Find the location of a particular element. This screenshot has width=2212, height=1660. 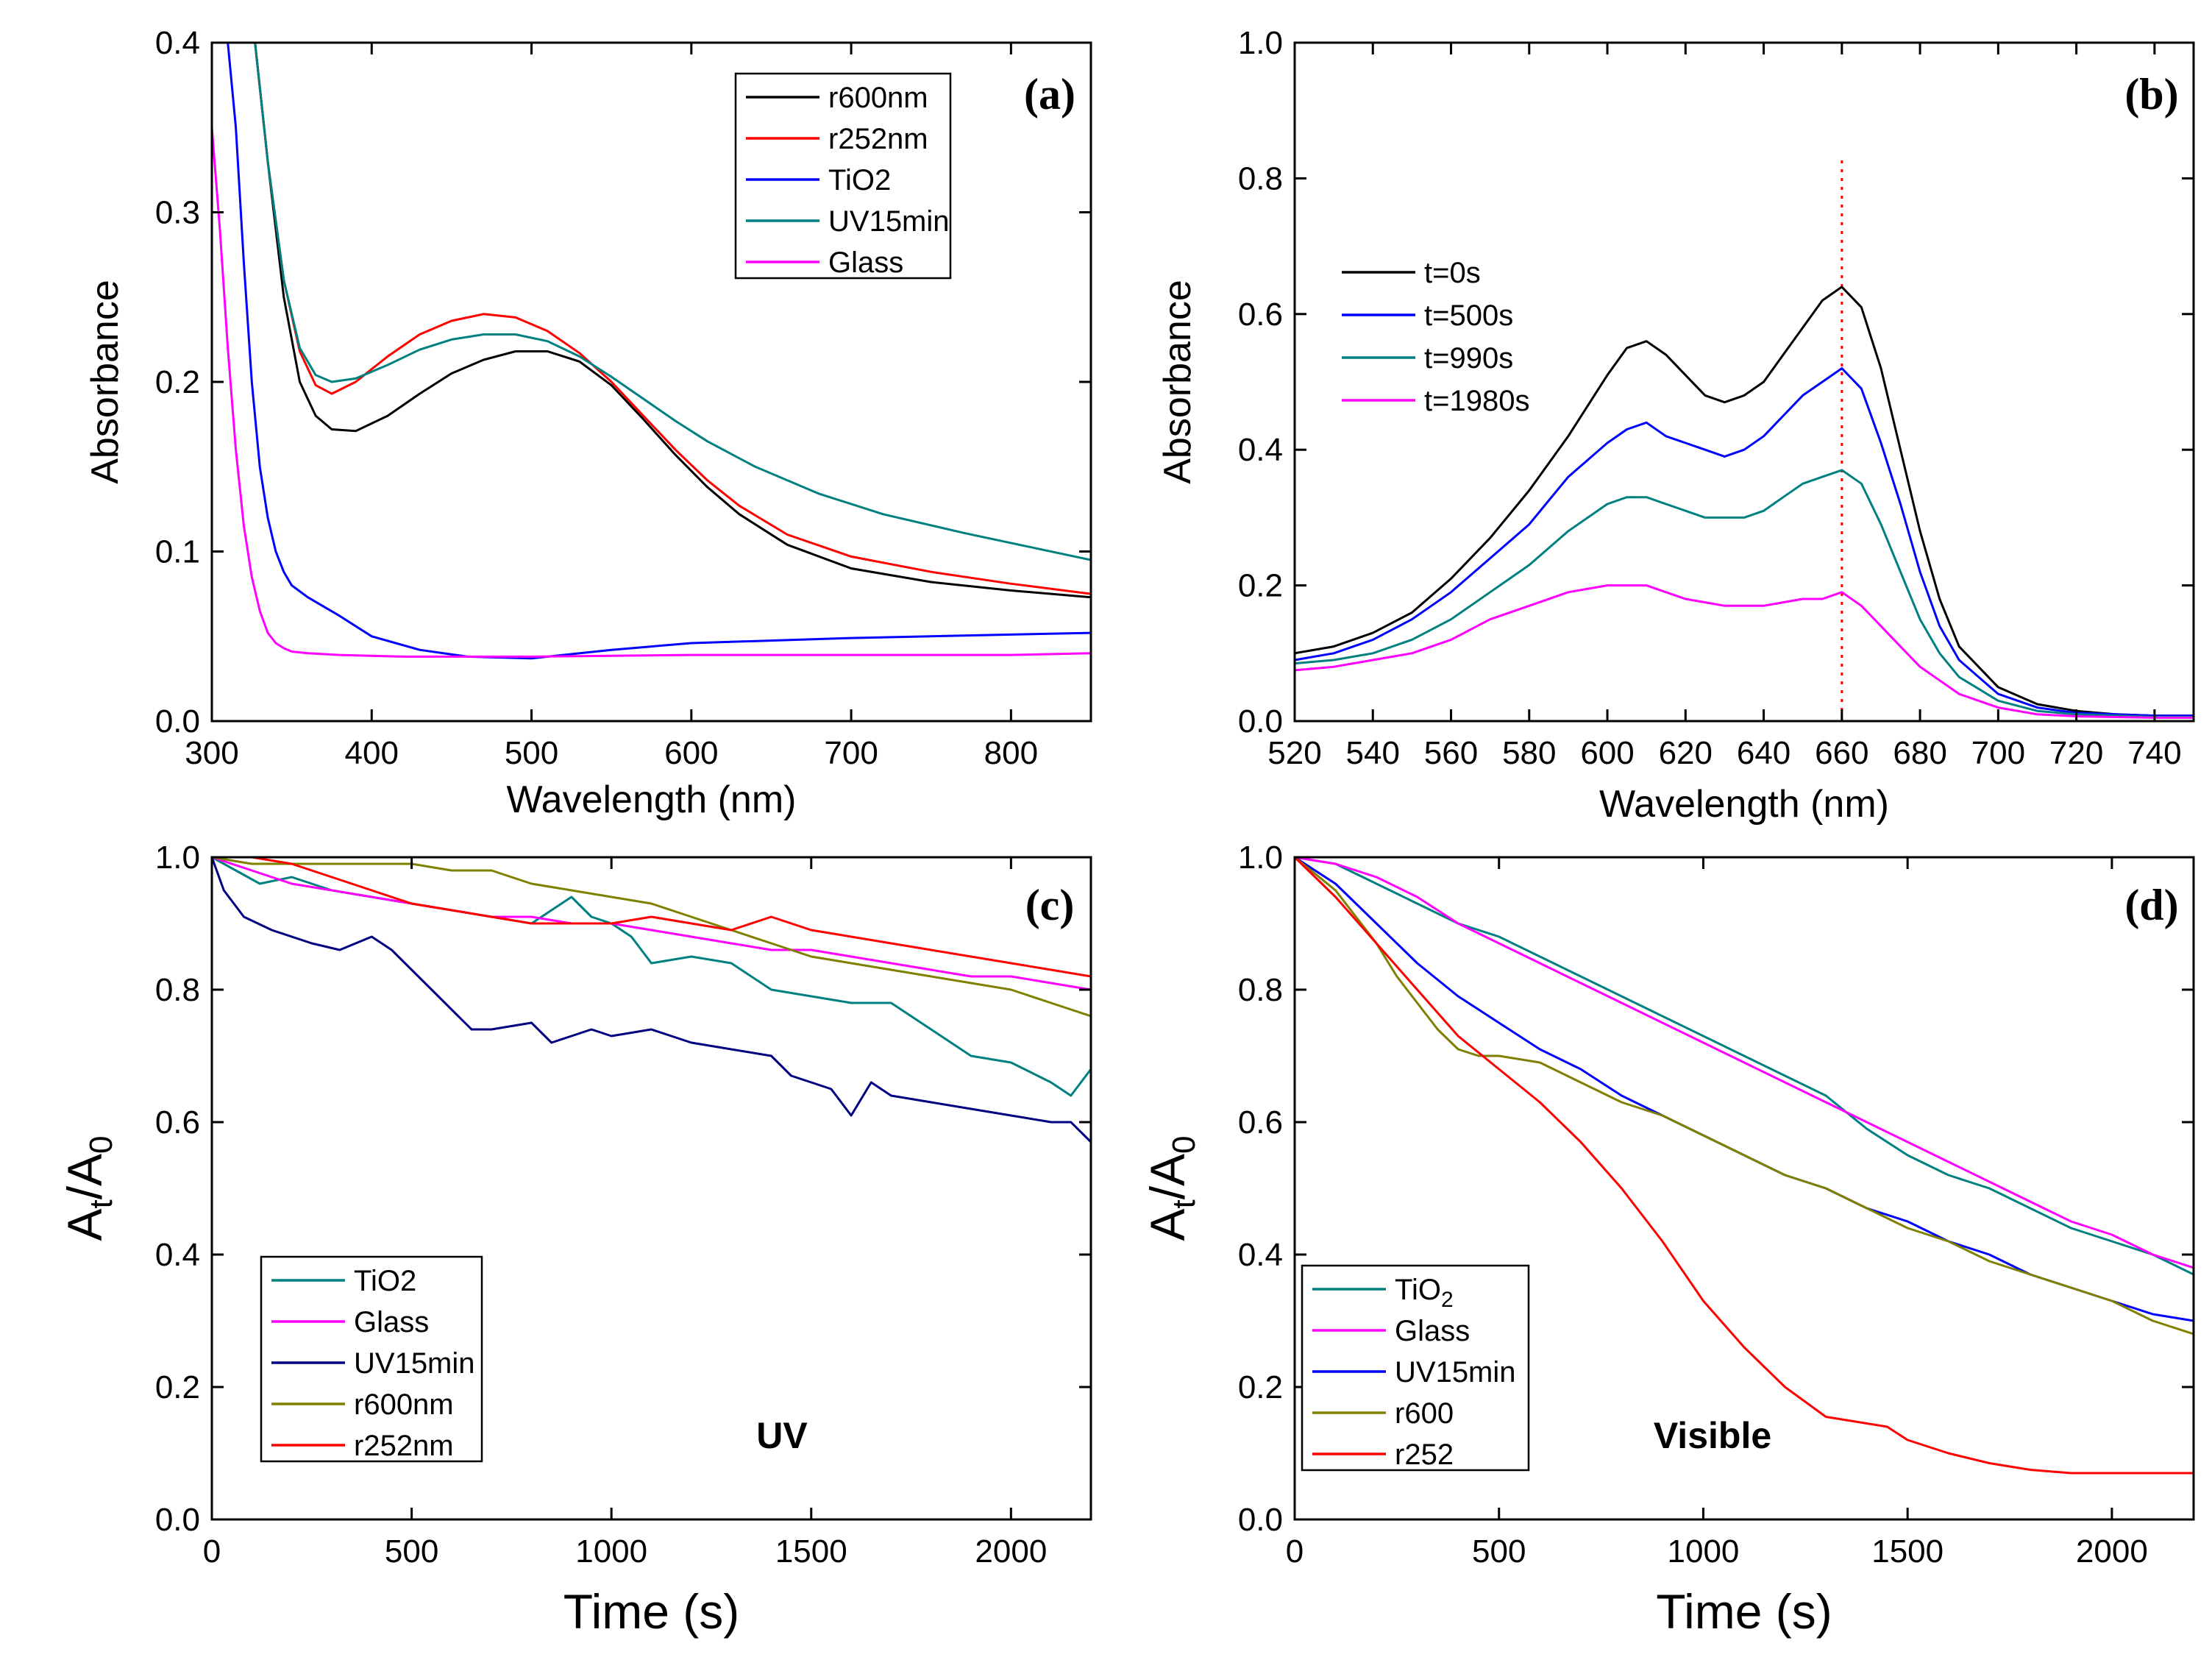

legend-label-main: Glass is located at coordinates (1432, 1331).